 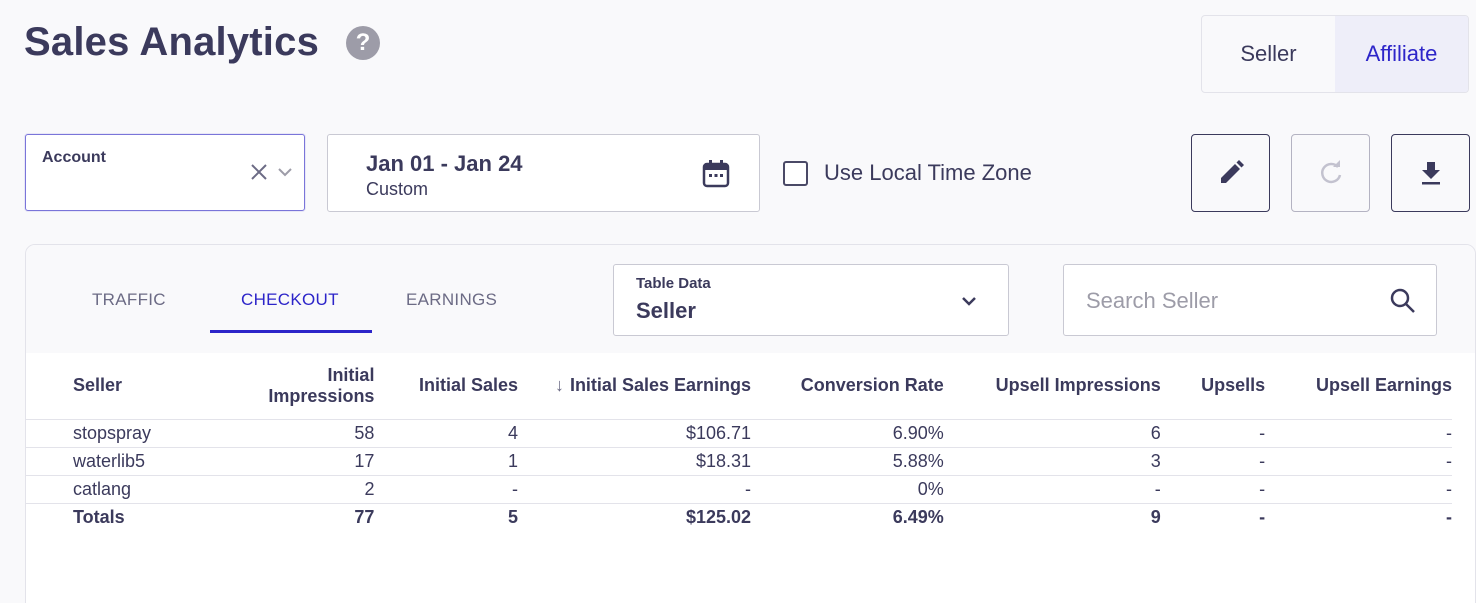 I want to click on cell-seller: waterlib5, so click(x=126, y=461).